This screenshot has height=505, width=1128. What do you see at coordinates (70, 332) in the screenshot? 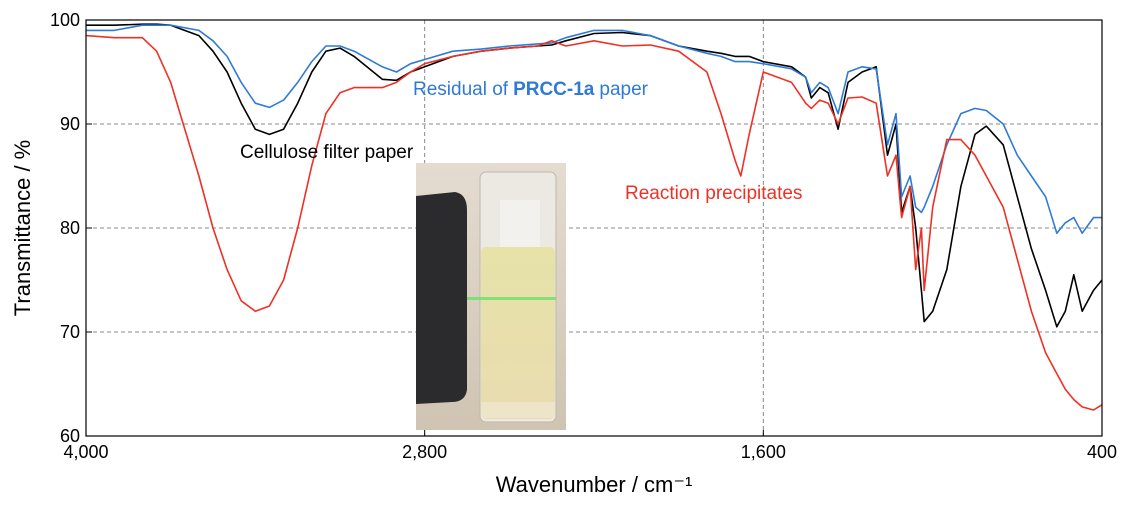
I see `y-tick-label: 70` at bounding box center [70, 332].